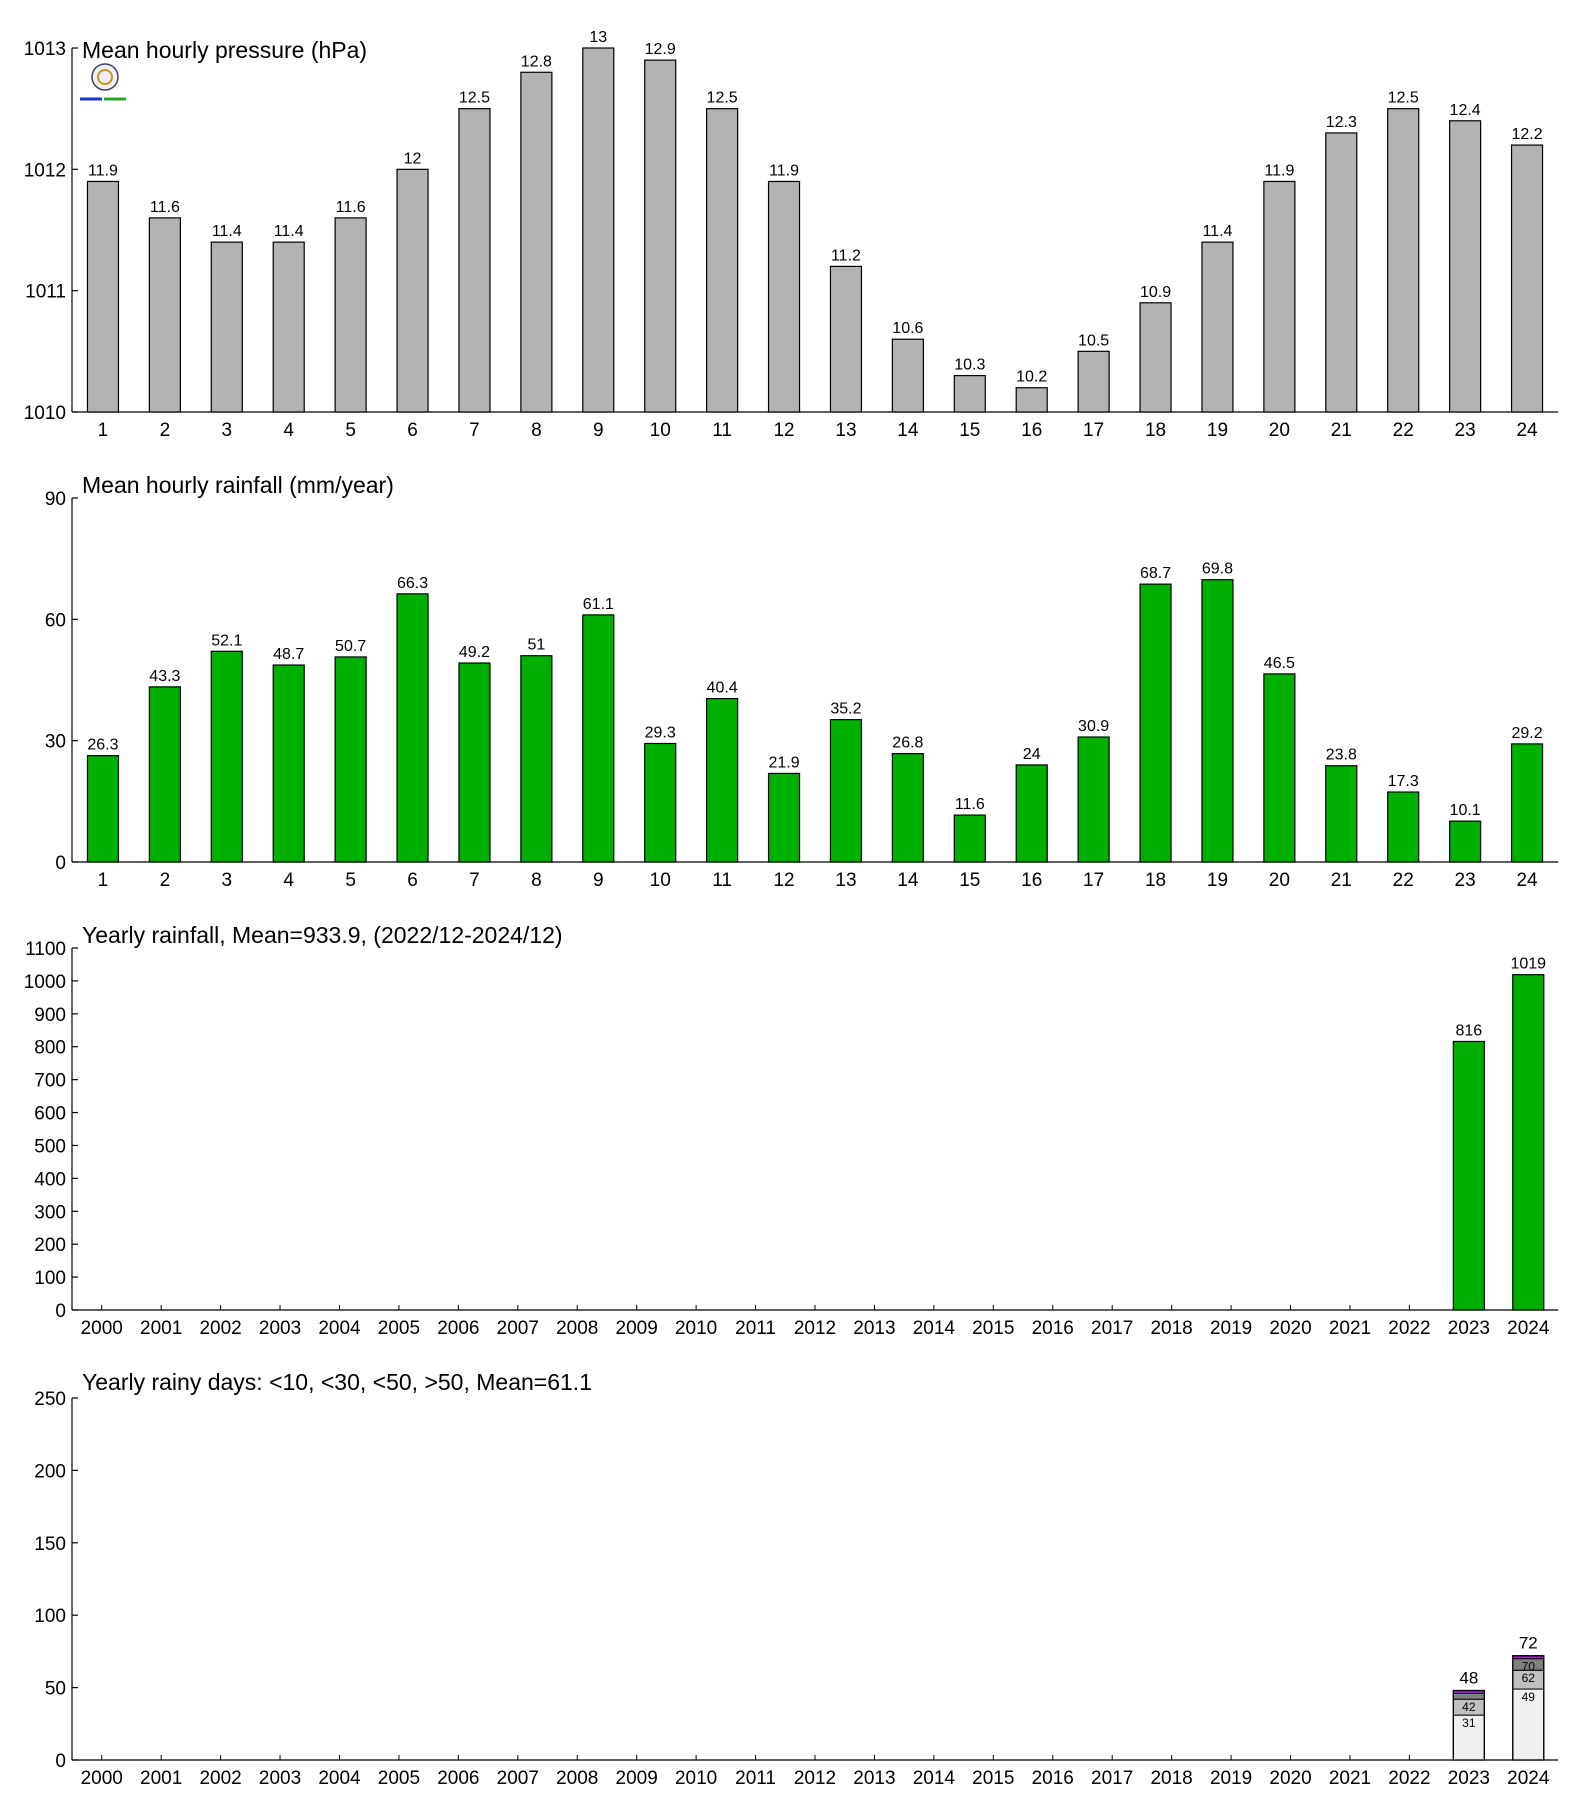 The width and height of the screenshot is (1580, 1800). Describe the element at coordinates (845, 430) in the screenshot. I see `x-tick-label: 13` at that location.